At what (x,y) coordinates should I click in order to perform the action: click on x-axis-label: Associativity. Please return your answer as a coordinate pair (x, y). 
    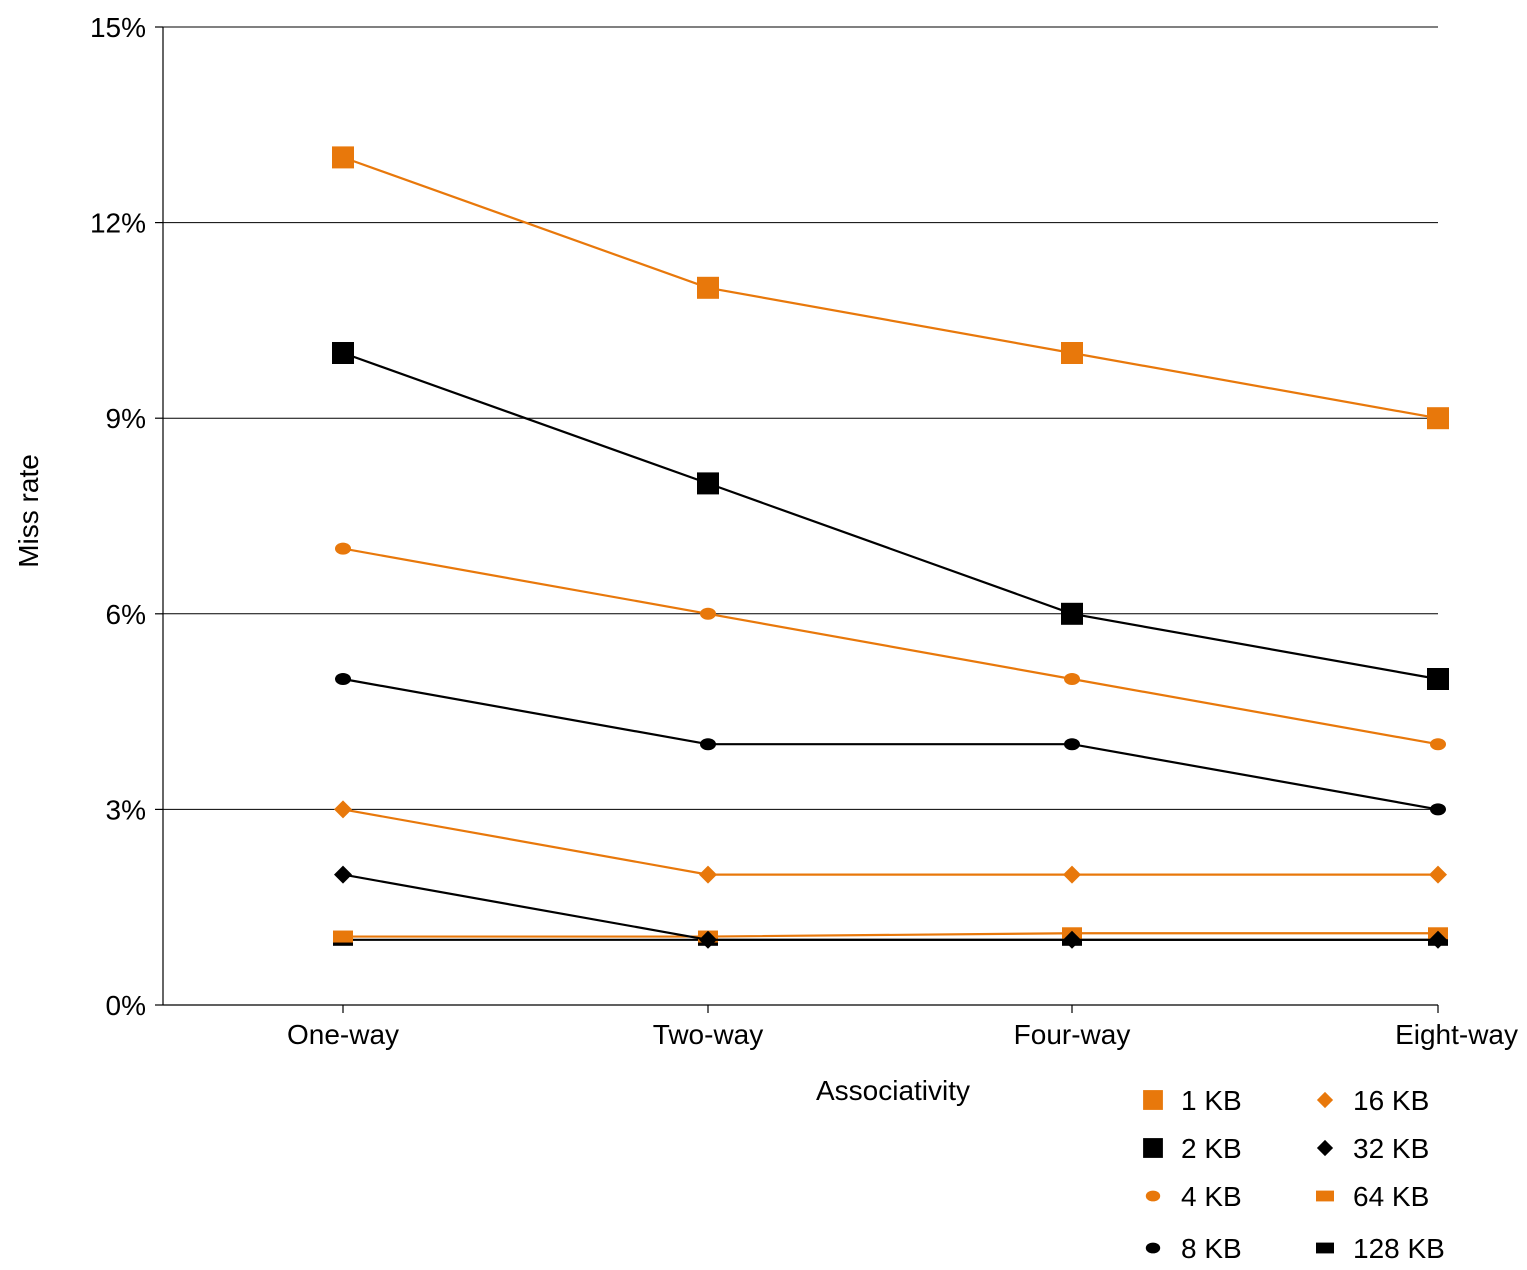
    Looking at the image, I should click on (893, 1090).